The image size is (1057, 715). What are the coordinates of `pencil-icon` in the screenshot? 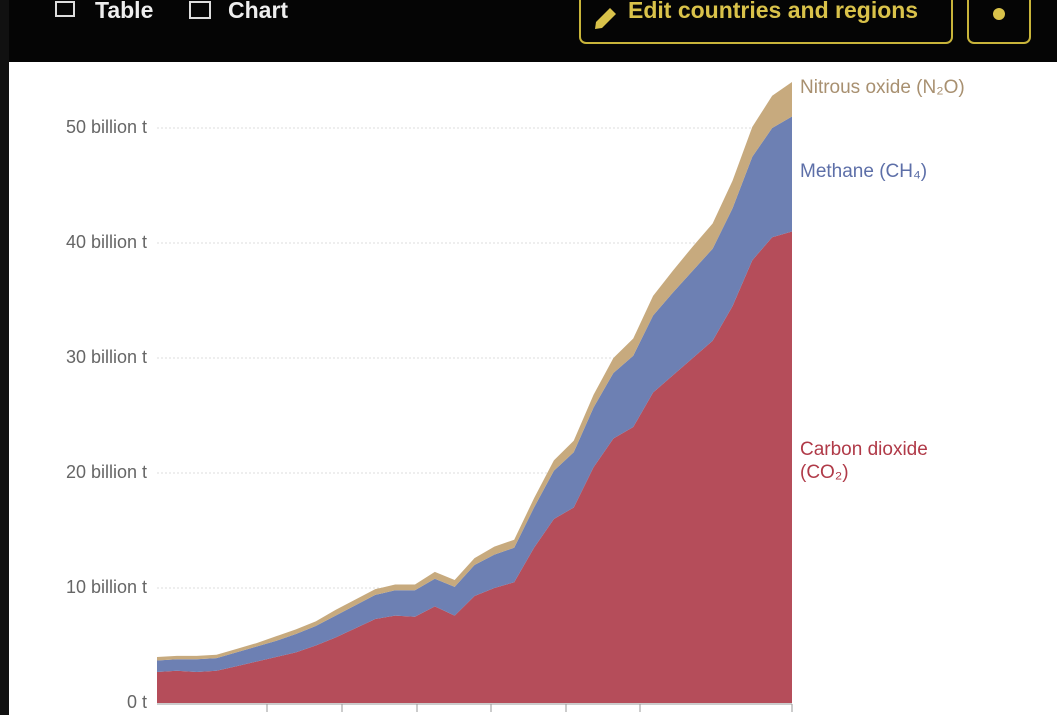 It's located at (605, 18).